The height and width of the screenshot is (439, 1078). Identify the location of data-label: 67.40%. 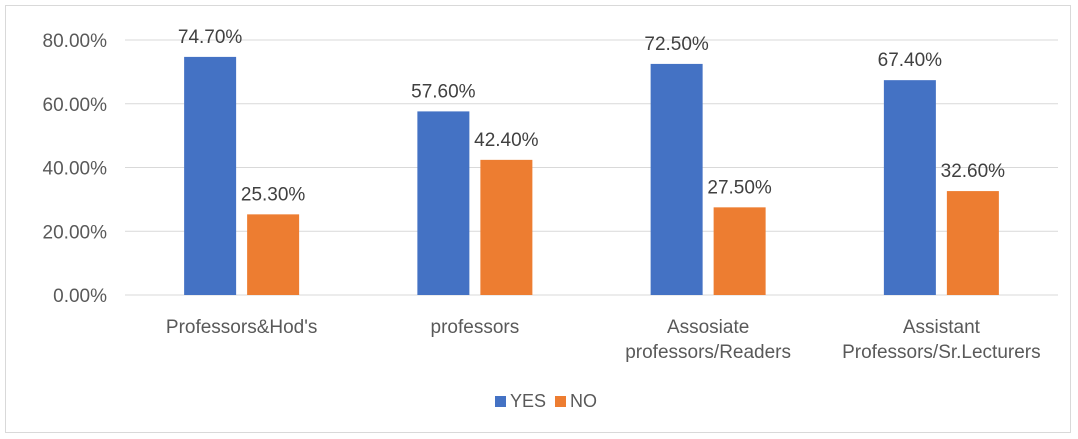
(910, 60).